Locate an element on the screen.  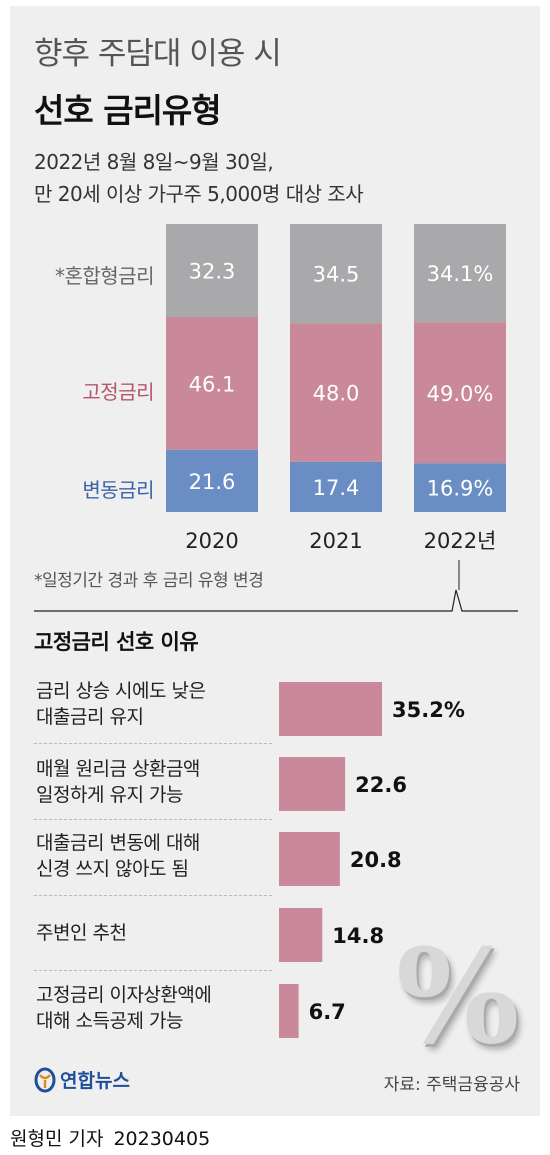
reason-label-line: 대출금리 유지 is located at coordinates (90, 717).